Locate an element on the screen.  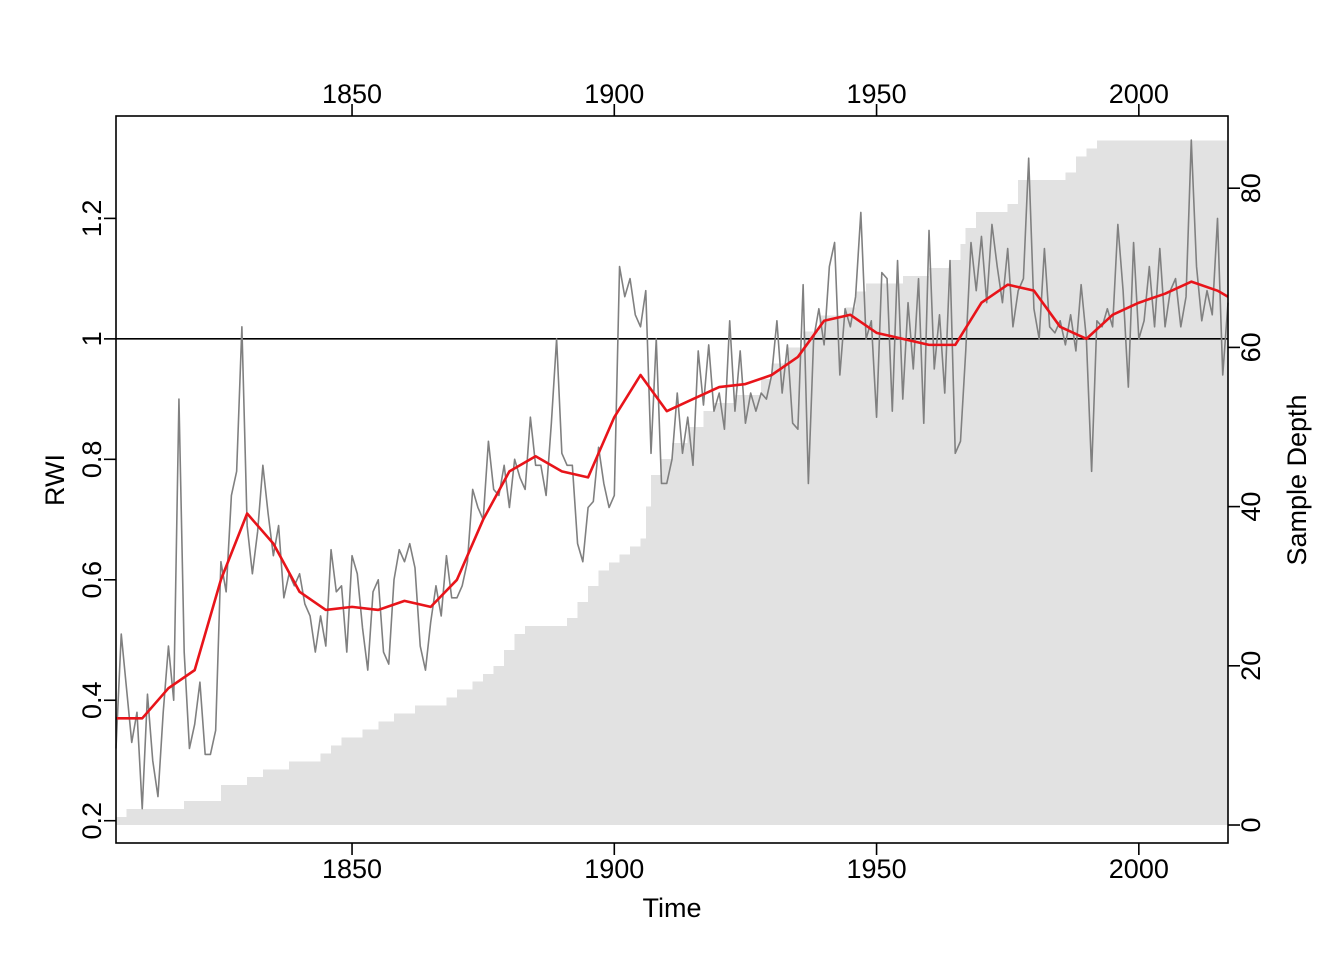
y2-tick-label: 0 is located at coordinates (1251, 824).